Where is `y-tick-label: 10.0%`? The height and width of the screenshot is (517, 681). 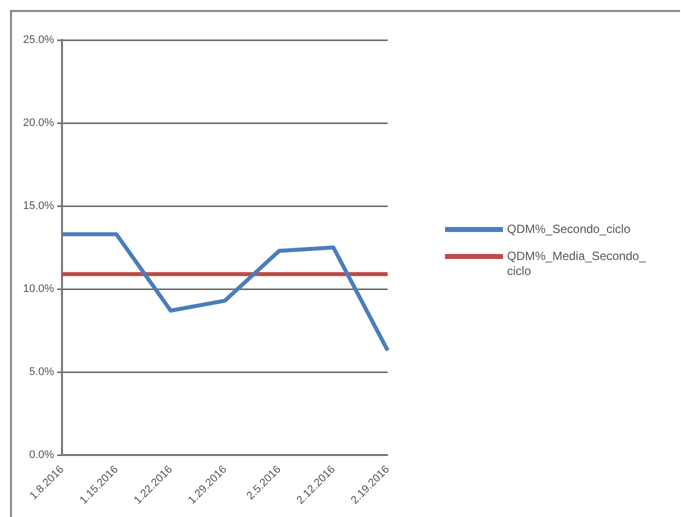
y-tick-label: 10.0% is located at coordinates (38, 289).